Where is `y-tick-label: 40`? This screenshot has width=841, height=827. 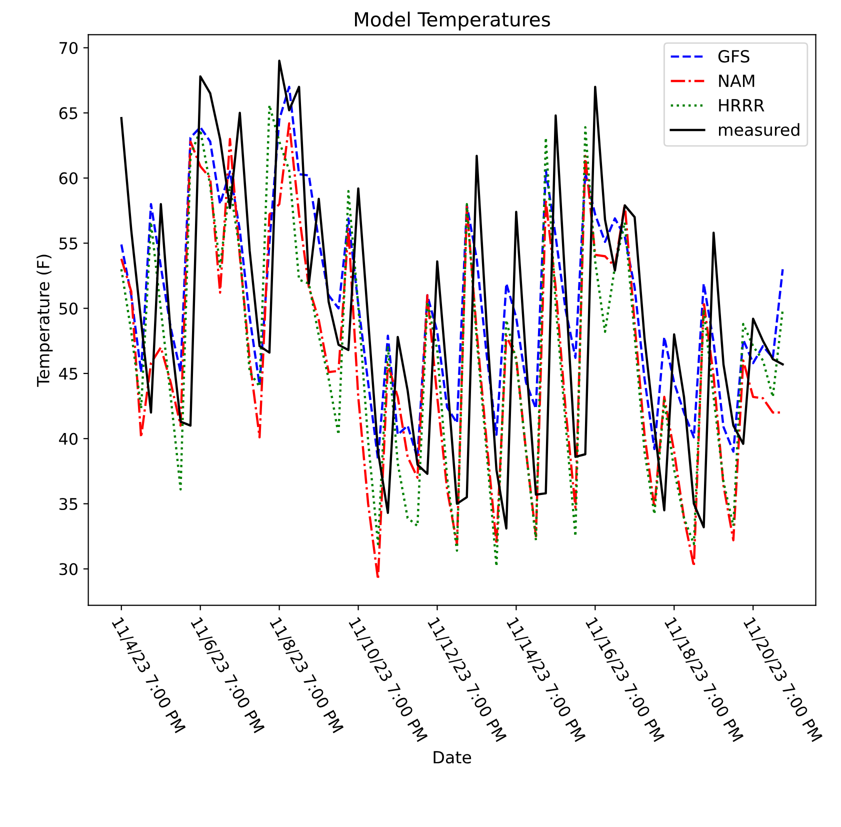 y-tick-label: 40 is located at coordinates (68, 438).